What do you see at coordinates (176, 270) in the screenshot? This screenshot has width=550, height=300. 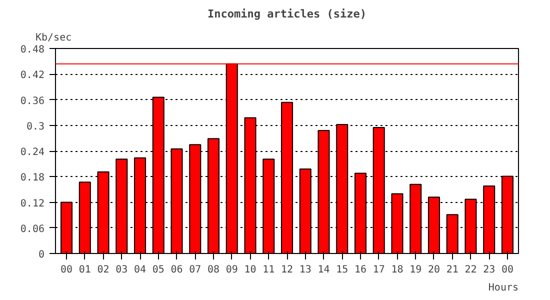 I see `x-tick-label: 06` at bounding box center [176, 270].